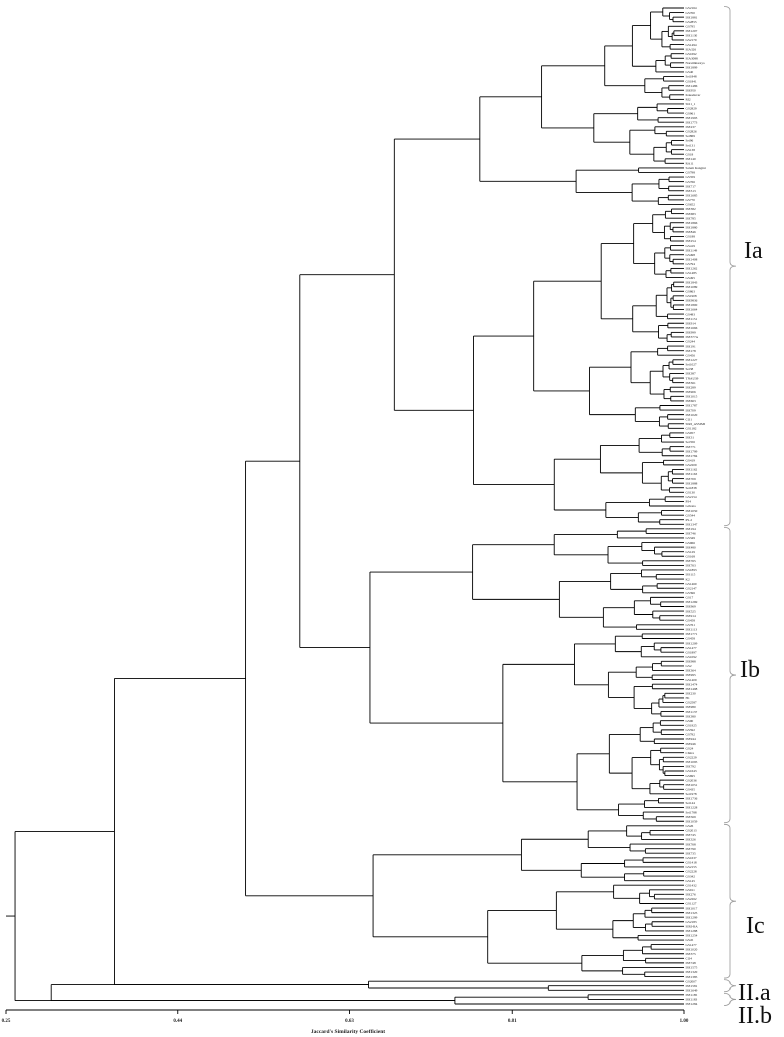 This screenshot has height=1037, width=784. I want to click on leaf-label: ISE1685, so click(692, 196).